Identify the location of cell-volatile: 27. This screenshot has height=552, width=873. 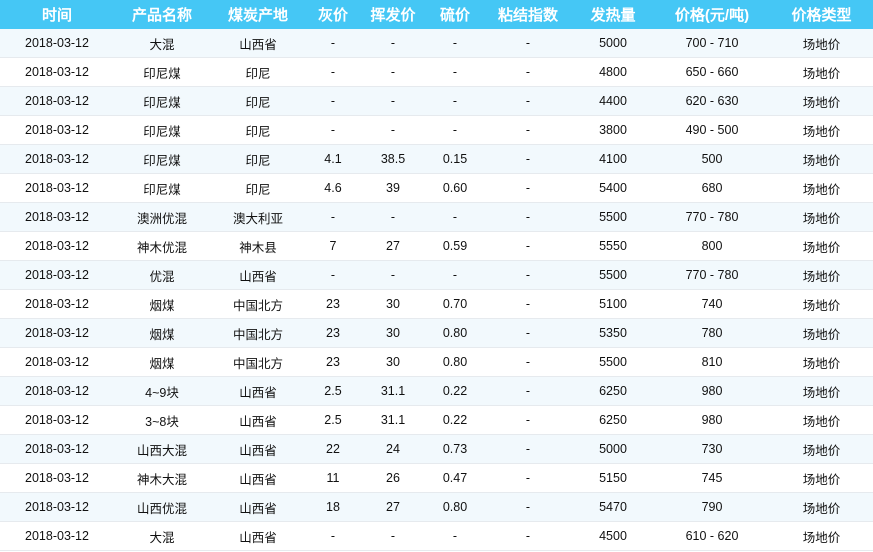
(393, 507).